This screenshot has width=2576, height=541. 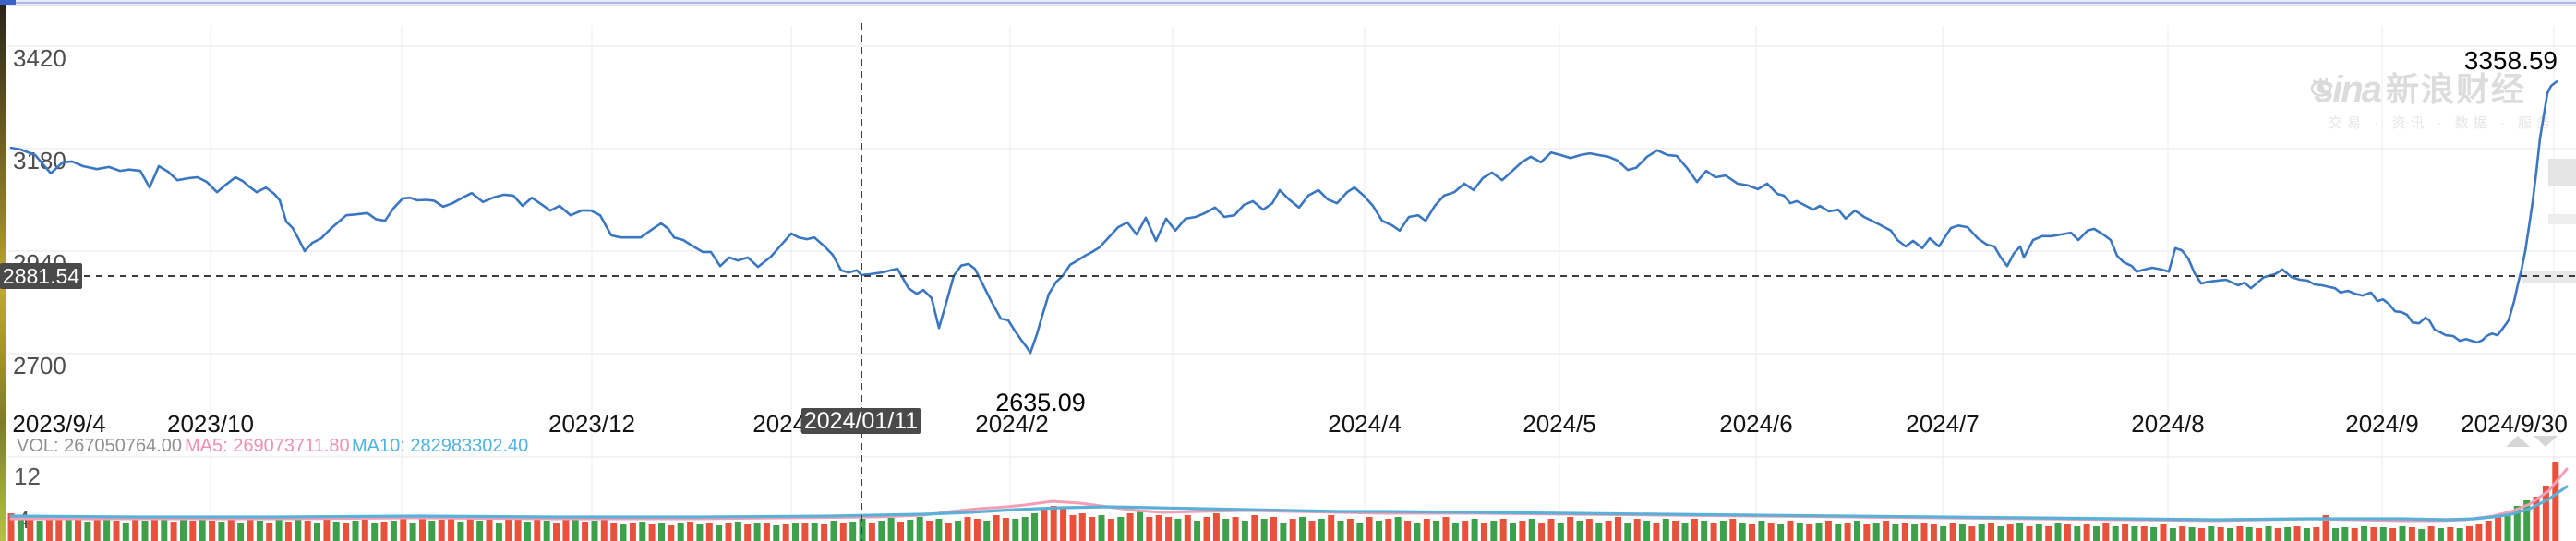 What do you see at coordinates (8, 2) in the screenshot?
I see `top-progress-chunk` at bounding box center [8, 2].